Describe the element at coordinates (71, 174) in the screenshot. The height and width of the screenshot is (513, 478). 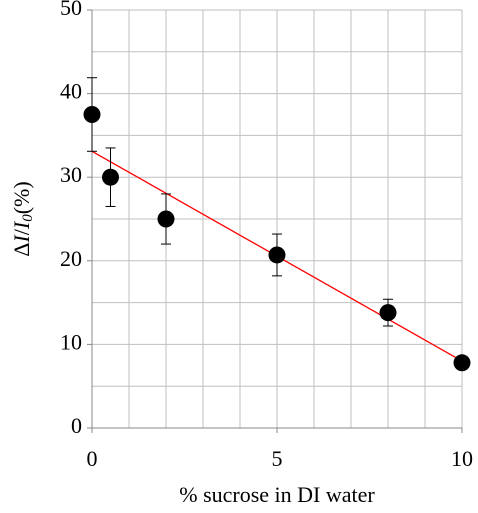
I see `y-tick-label: 30` at that location.